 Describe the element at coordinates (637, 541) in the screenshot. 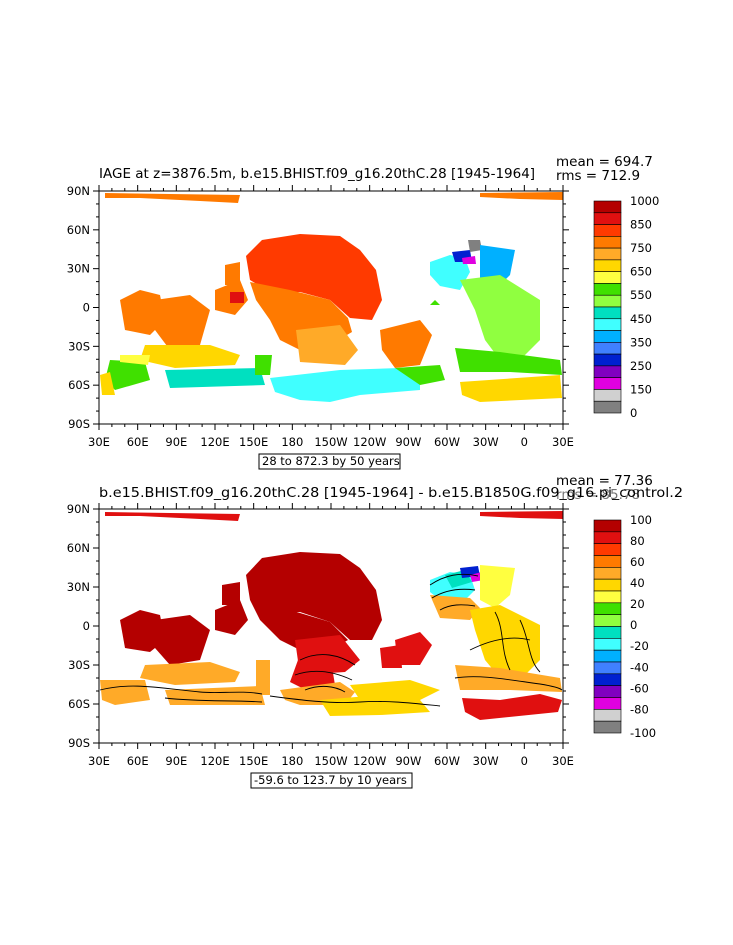

I see `colorbar-label: 80` at that location.